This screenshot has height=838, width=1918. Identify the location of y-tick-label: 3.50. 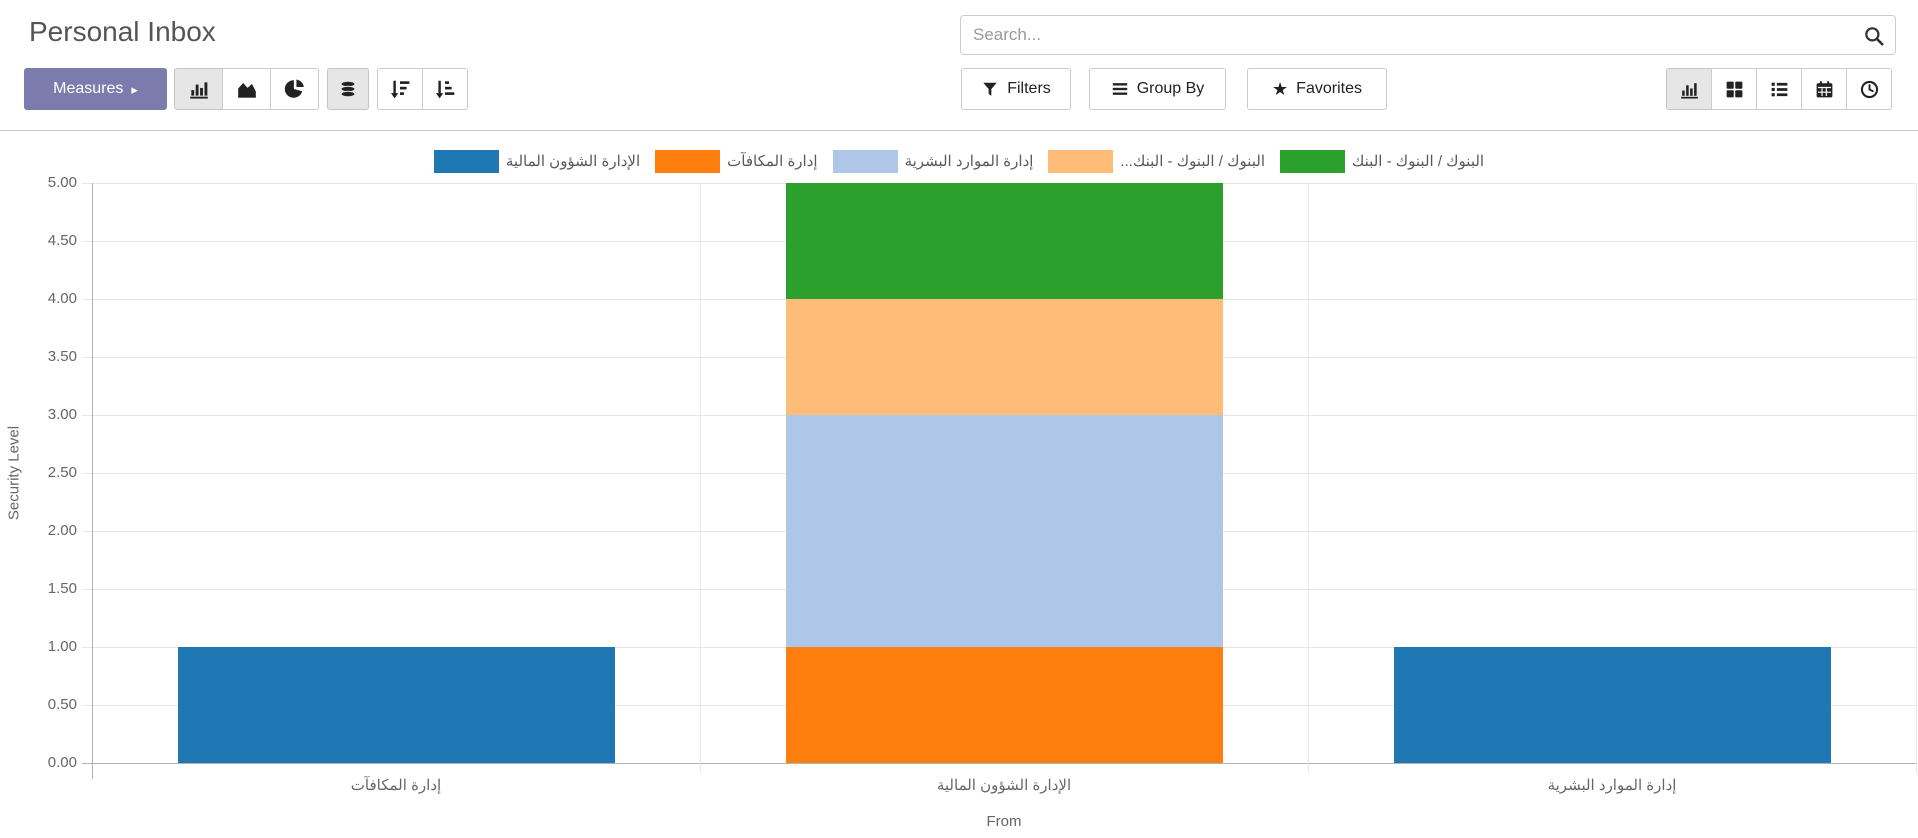
(62, 356).